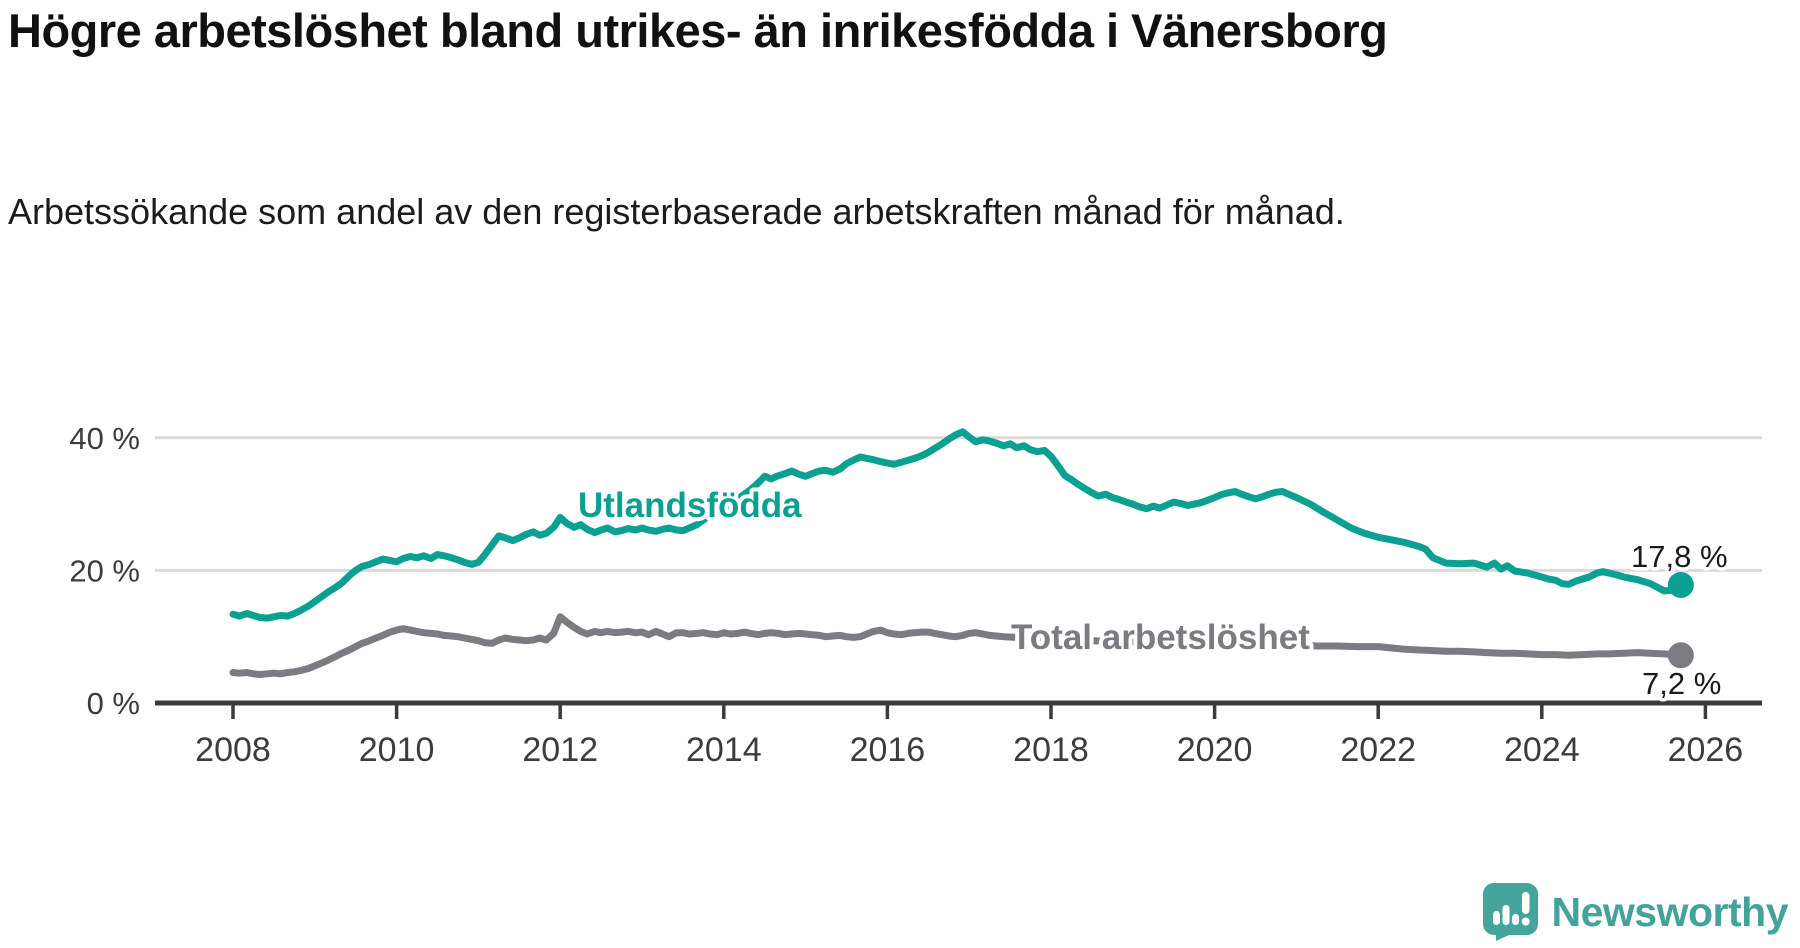 The width and height of the screenshot is (1800, 948). Describe the element at coordinates (888, 750) in the screenshot. I see `x-axis-tick-label: 2016` at that location.